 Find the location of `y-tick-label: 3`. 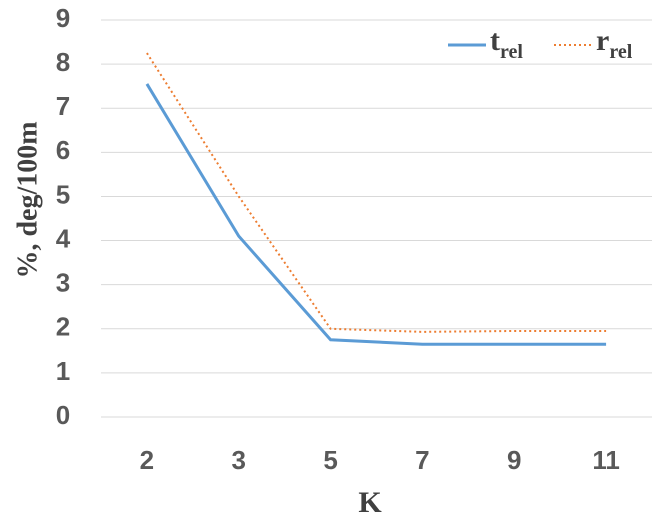

y-tick-label: 3 is located at coordinates (63, 283).